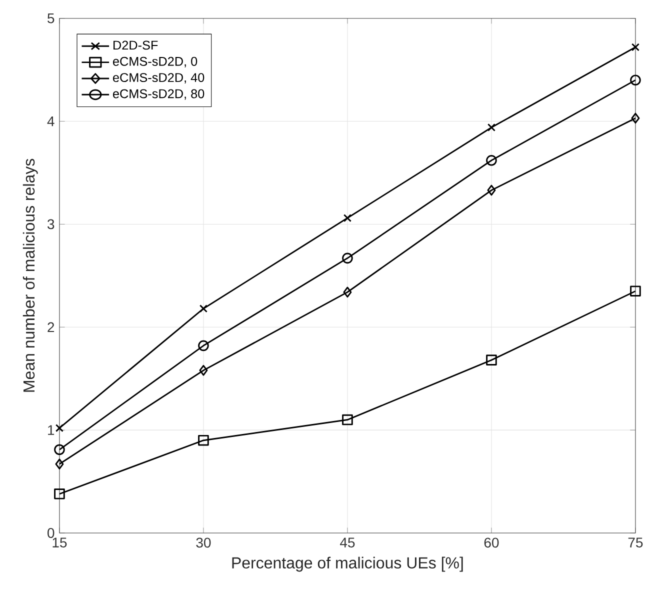  What do you see at coordinates (203, 543) in the screenshot?
I see `x-tick-label: 30` at bounding box center [203, 543].